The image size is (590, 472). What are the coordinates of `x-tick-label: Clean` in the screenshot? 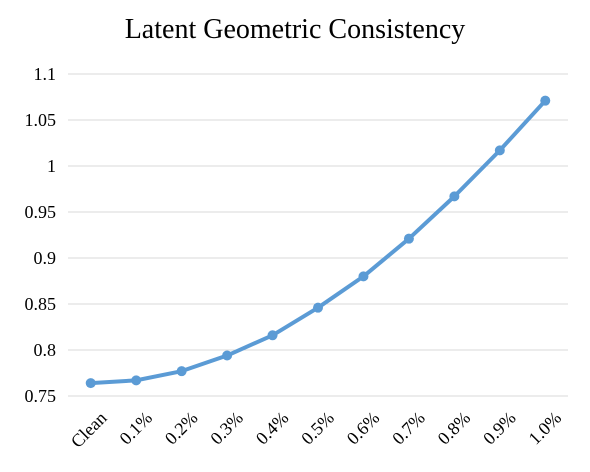 It's located at (89, 430).